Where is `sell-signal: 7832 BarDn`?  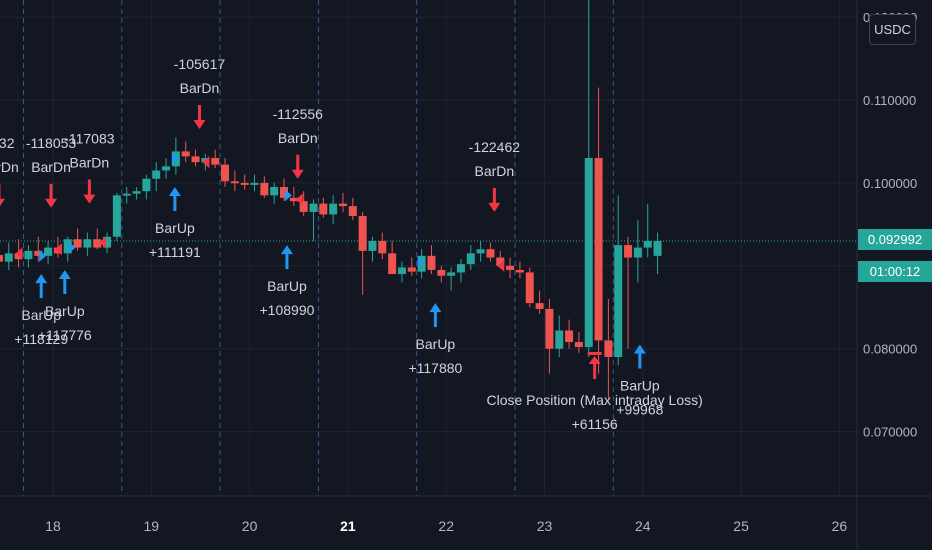 sell-signal: 7832 BarDn is located at coordinates (9, 171).